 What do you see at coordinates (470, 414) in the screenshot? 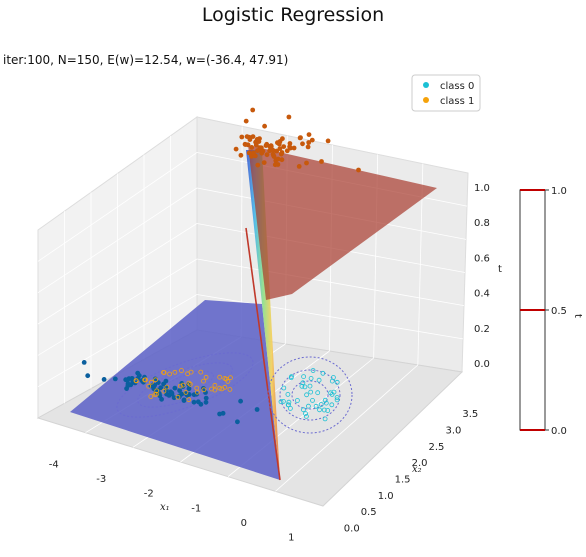
I see `x2-tick-label: 3.5` at bounding box center [470, 414].